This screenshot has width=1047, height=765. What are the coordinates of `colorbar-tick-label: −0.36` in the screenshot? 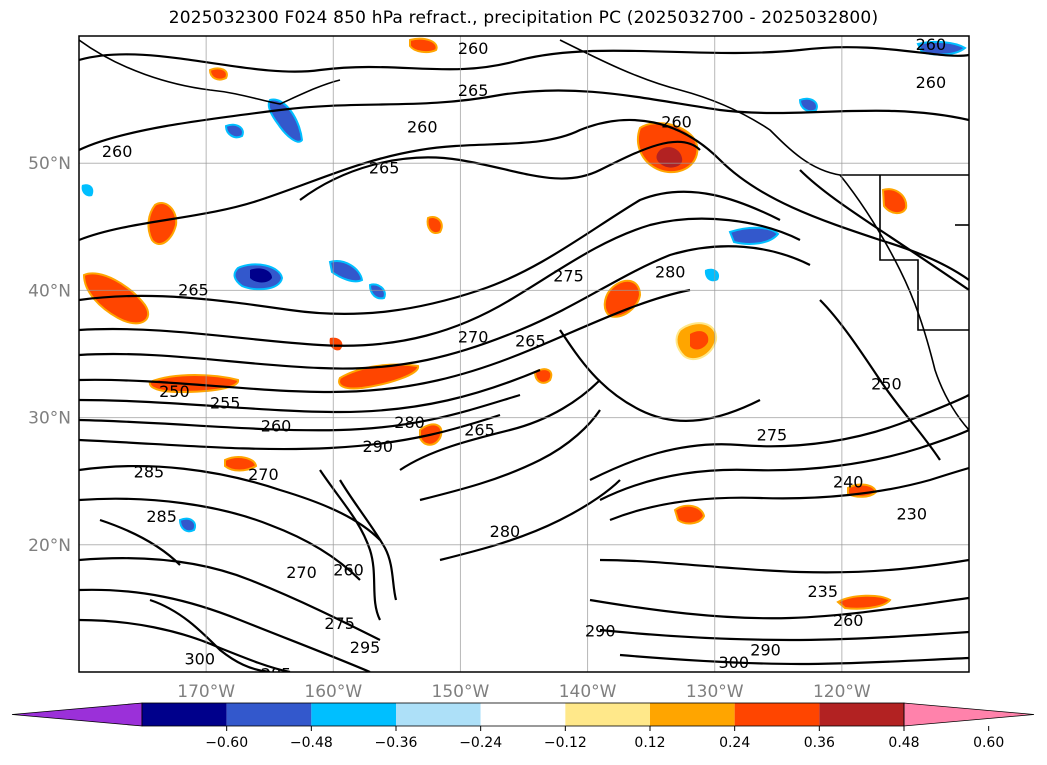 It's located at (396, 743).